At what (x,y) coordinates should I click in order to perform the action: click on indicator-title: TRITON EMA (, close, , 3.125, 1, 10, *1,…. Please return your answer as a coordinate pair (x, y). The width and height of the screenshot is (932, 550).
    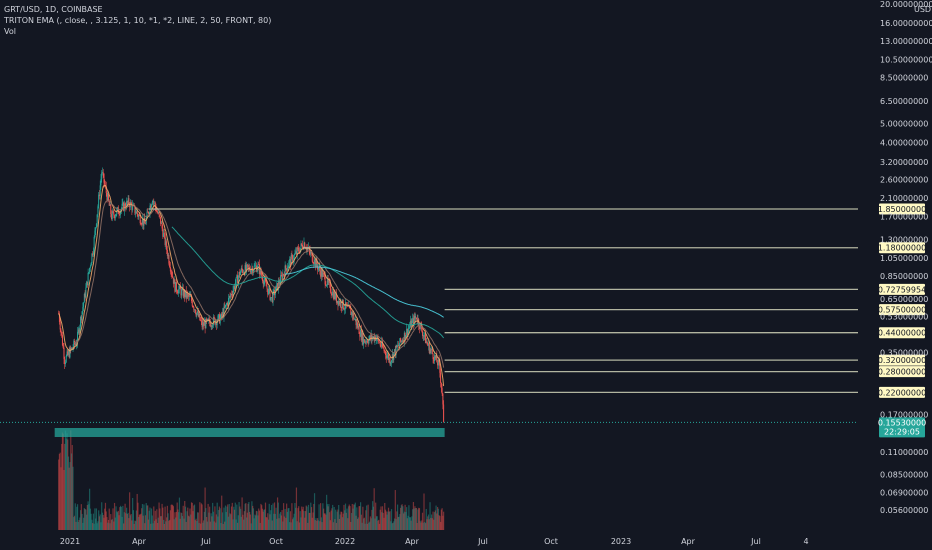
    Looking at the image, I should click on (138, 20).